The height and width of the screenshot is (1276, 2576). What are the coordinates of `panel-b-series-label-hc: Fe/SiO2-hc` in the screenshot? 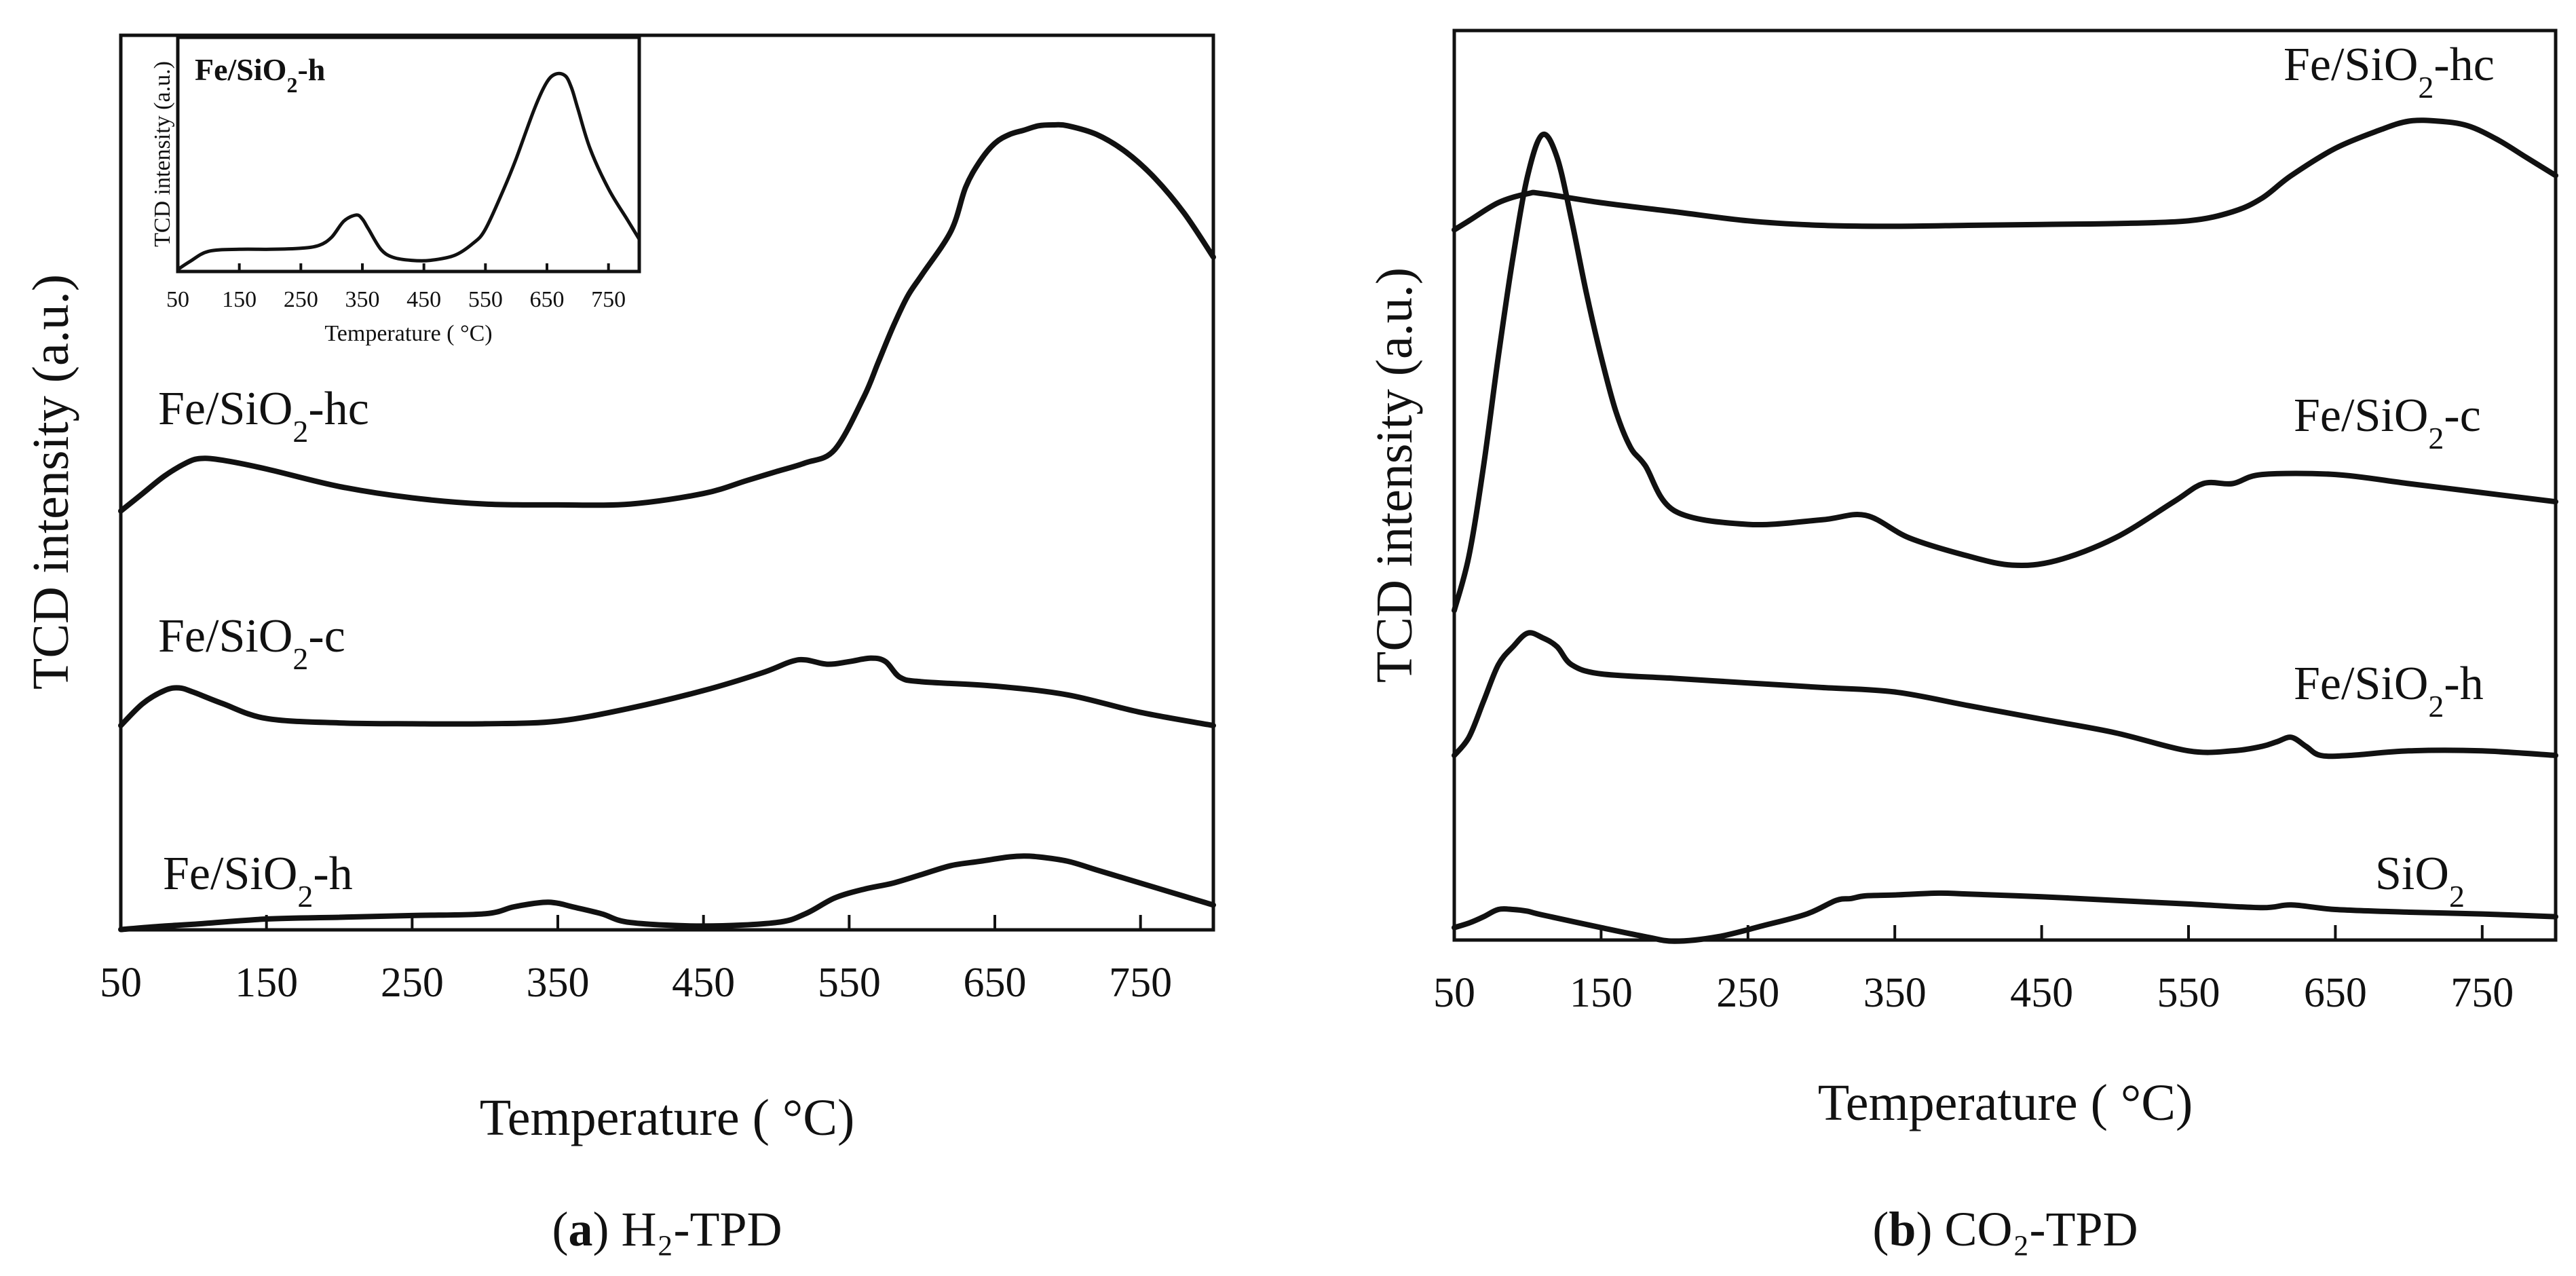 It's located at (2389, 72).